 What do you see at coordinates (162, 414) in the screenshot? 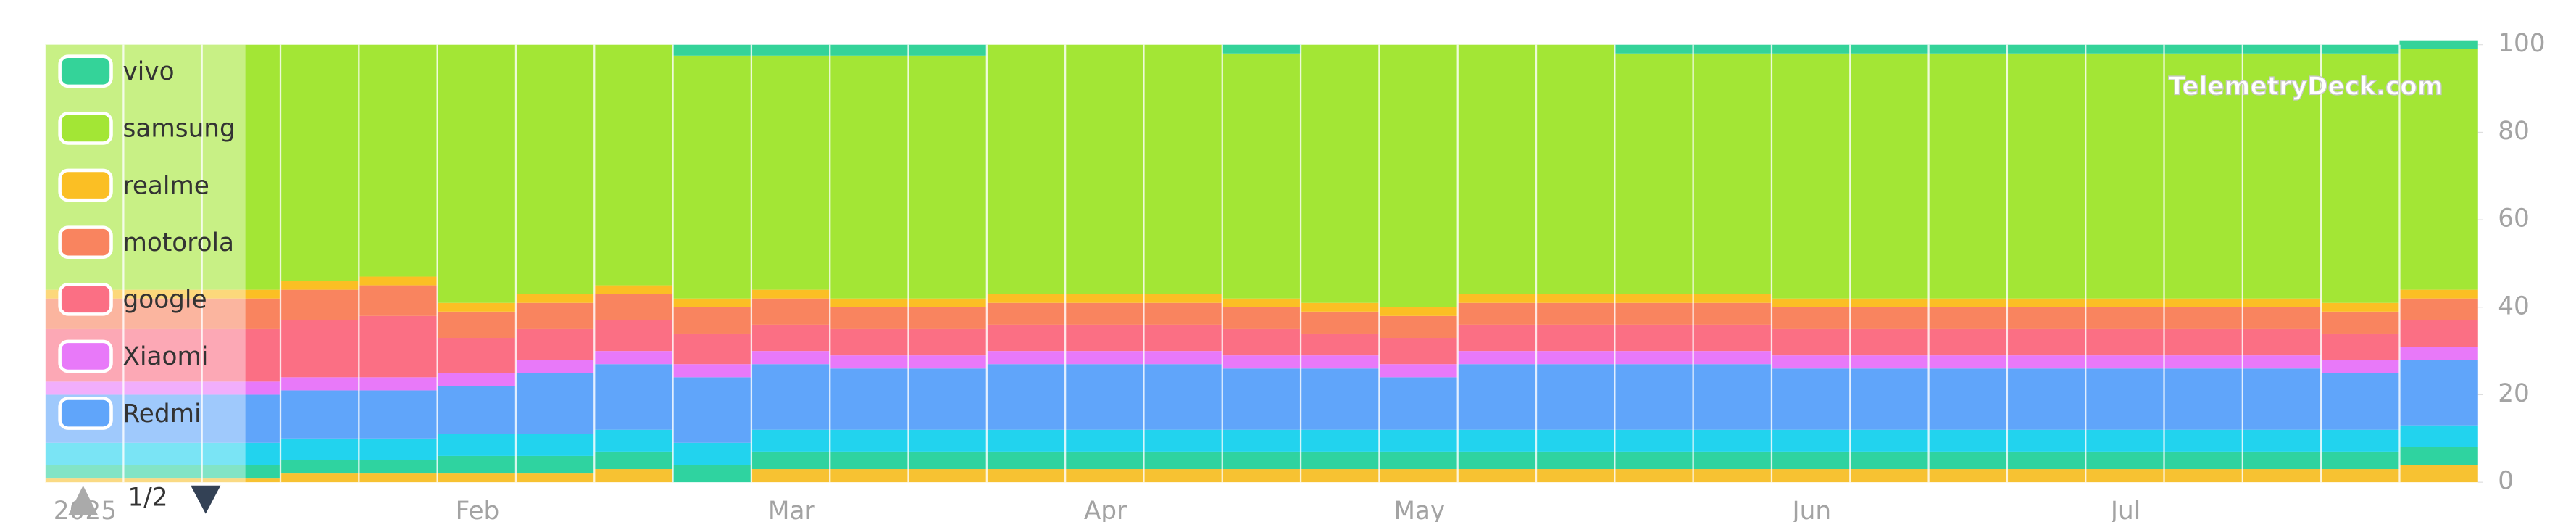
I see `legend-label: Redmi` at bounding box center [162, 414].